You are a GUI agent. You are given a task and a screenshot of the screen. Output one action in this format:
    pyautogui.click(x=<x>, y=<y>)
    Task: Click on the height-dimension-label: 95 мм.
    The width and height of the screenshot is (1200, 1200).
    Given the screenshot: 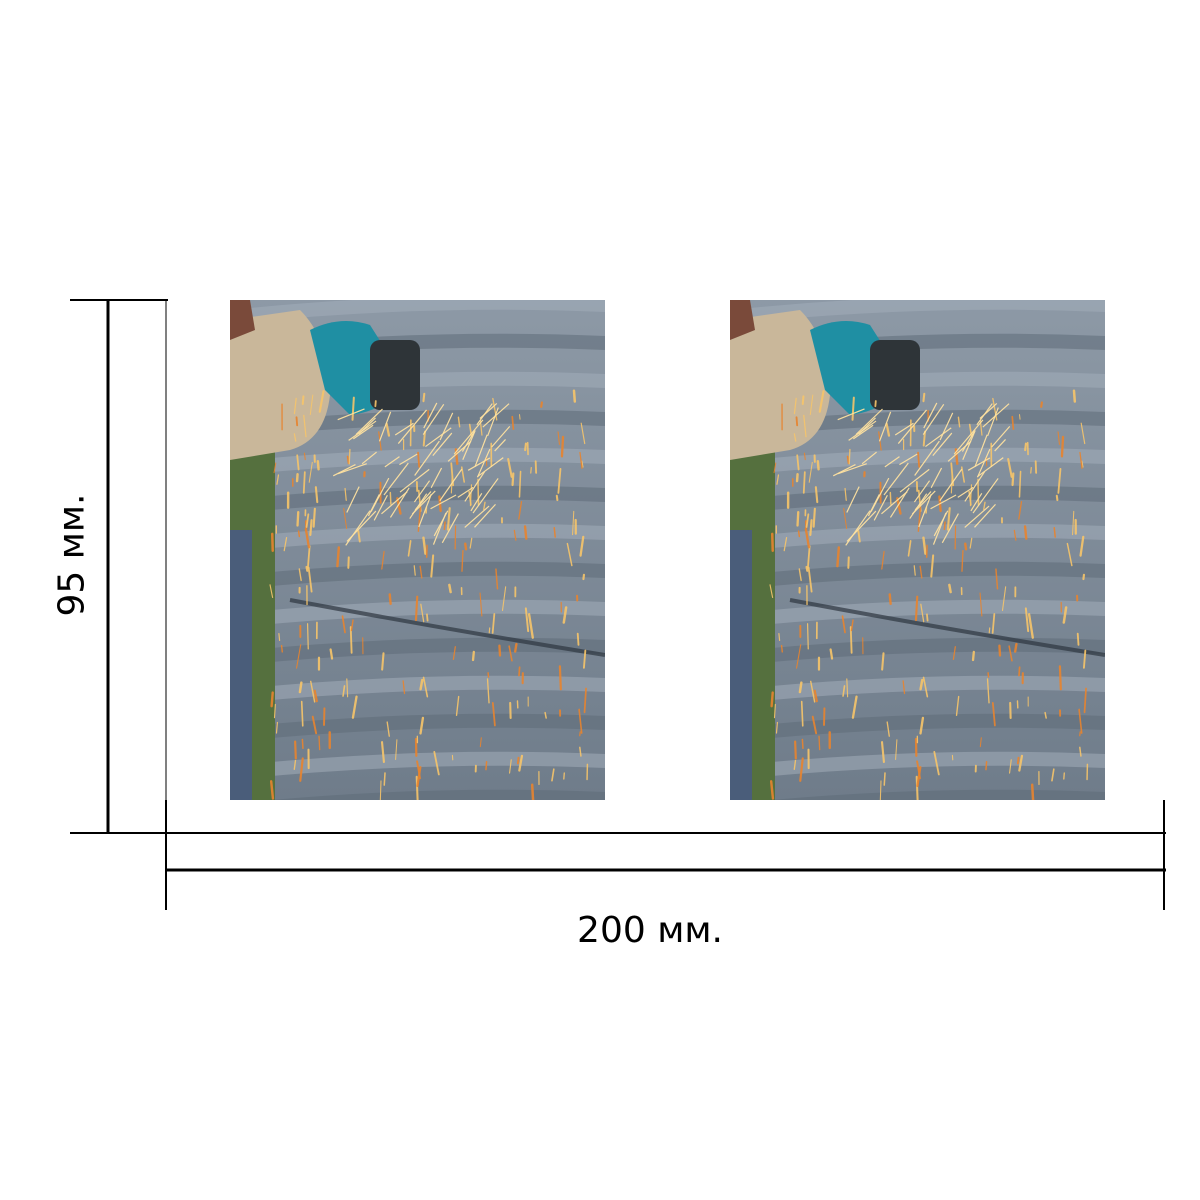 What is the action you would take?
    pyautogui.click(x=72, y=555)
    